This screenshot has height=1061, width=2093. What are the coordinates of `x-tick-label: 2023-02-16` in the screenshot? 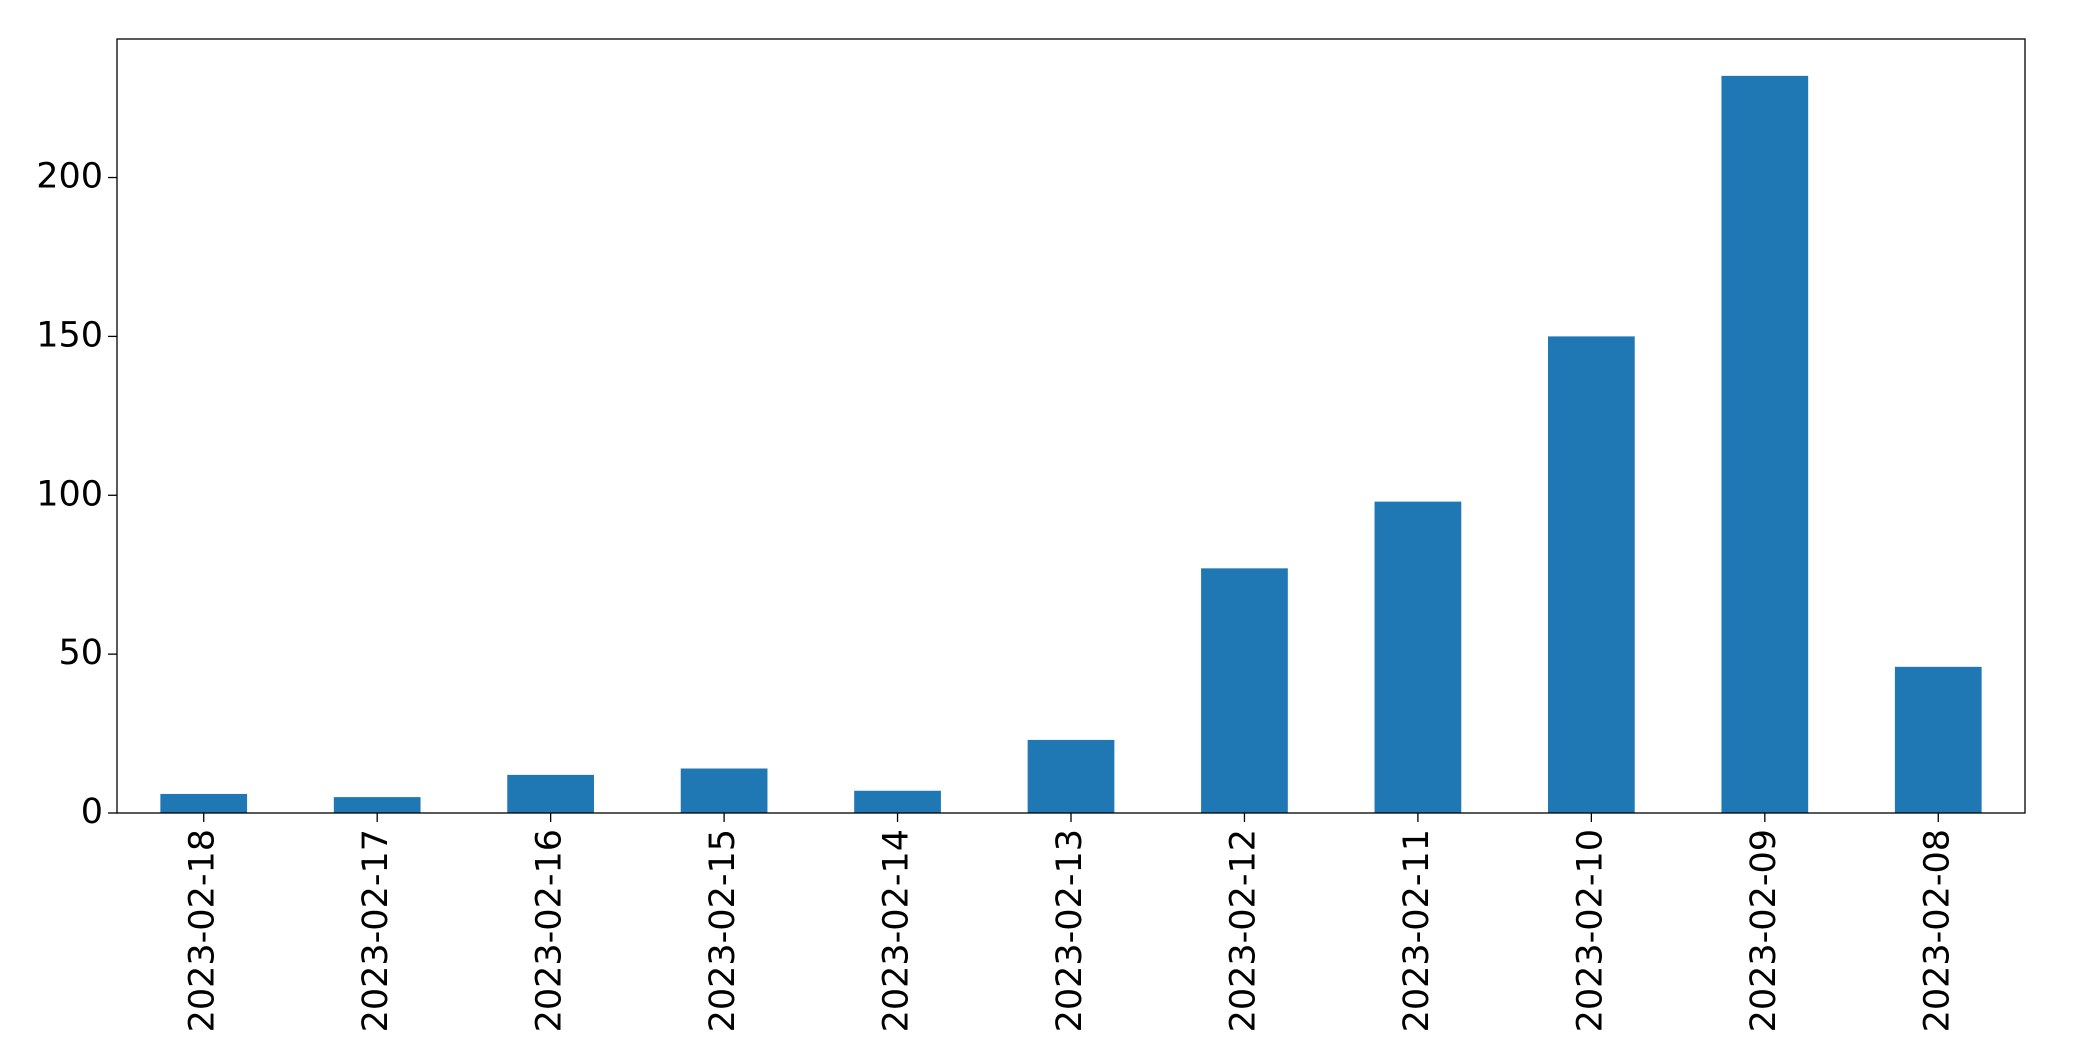 It's located at (550, 930).